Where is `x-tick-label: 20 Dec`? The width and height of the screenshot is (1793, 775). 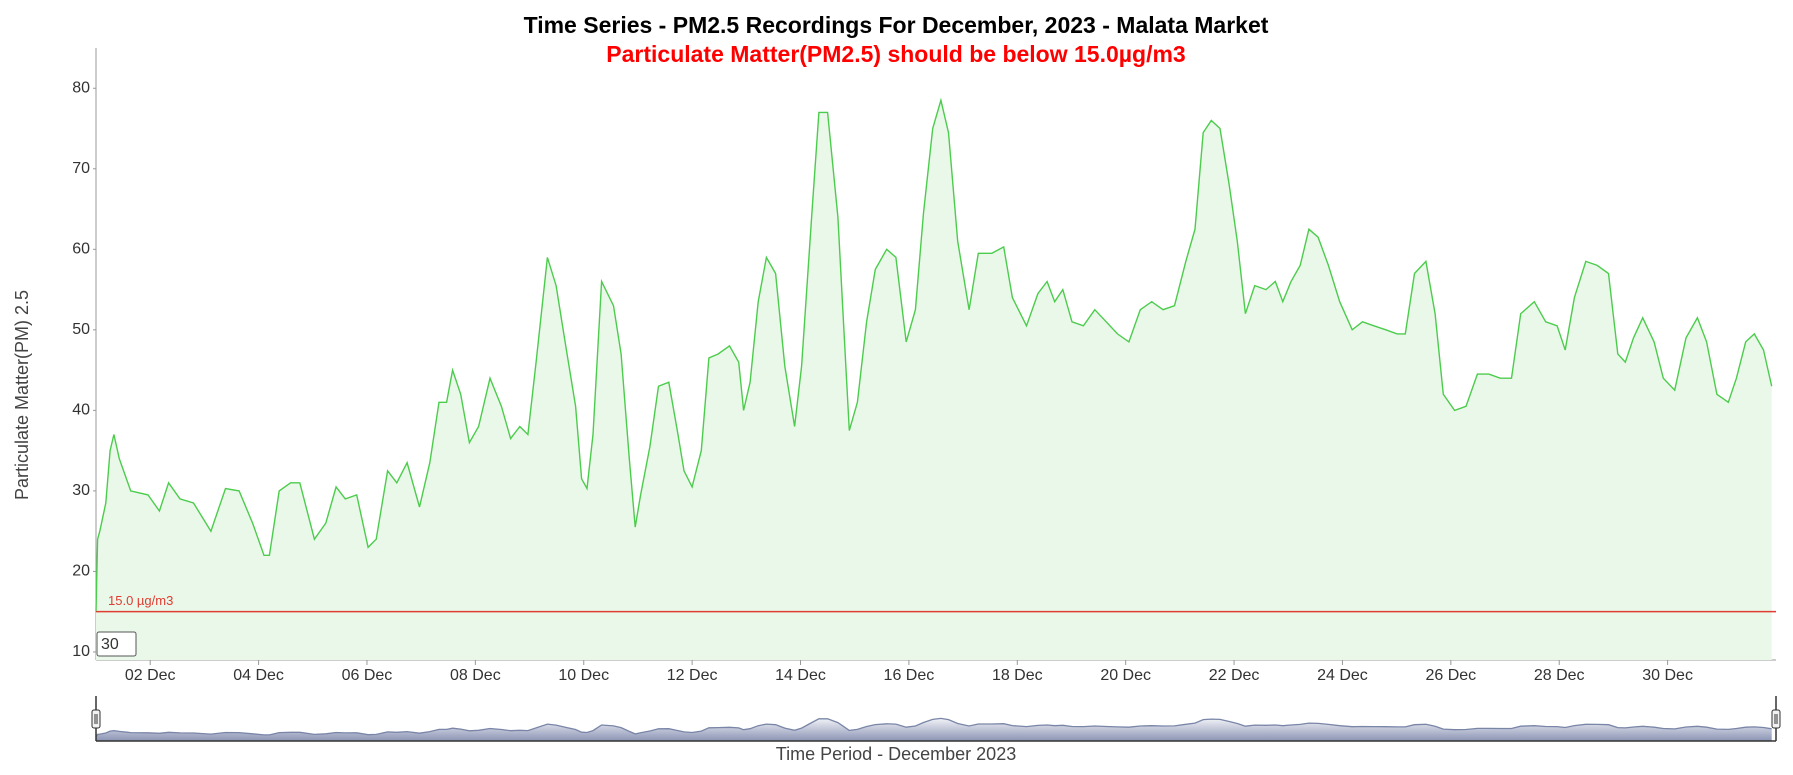 x-tick-label: 20 Dec is located at coordinates (1125, 675).